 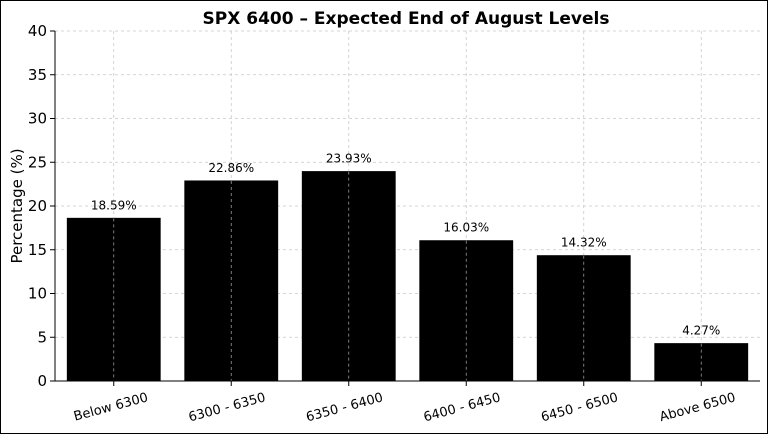 I want to click on x-tick-label: 6400 - 6450, so click(x=462, y=407).